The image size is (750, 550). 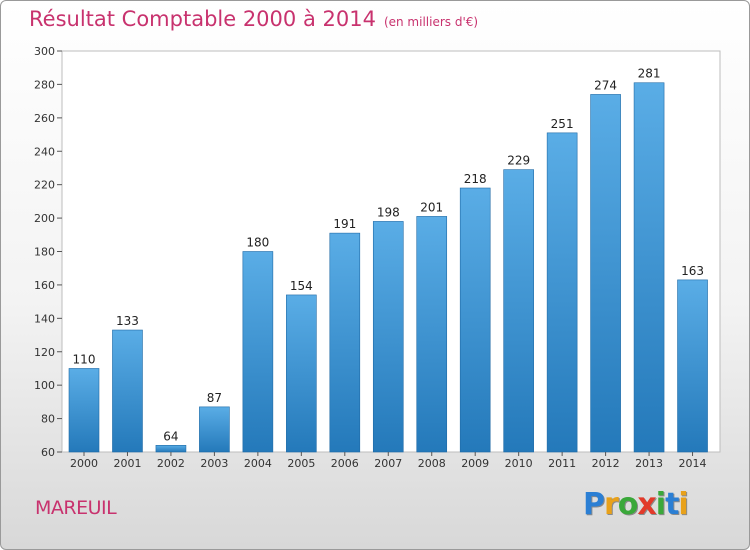 I want to click on y-tick-label: 160, so click(x=44, y=285).